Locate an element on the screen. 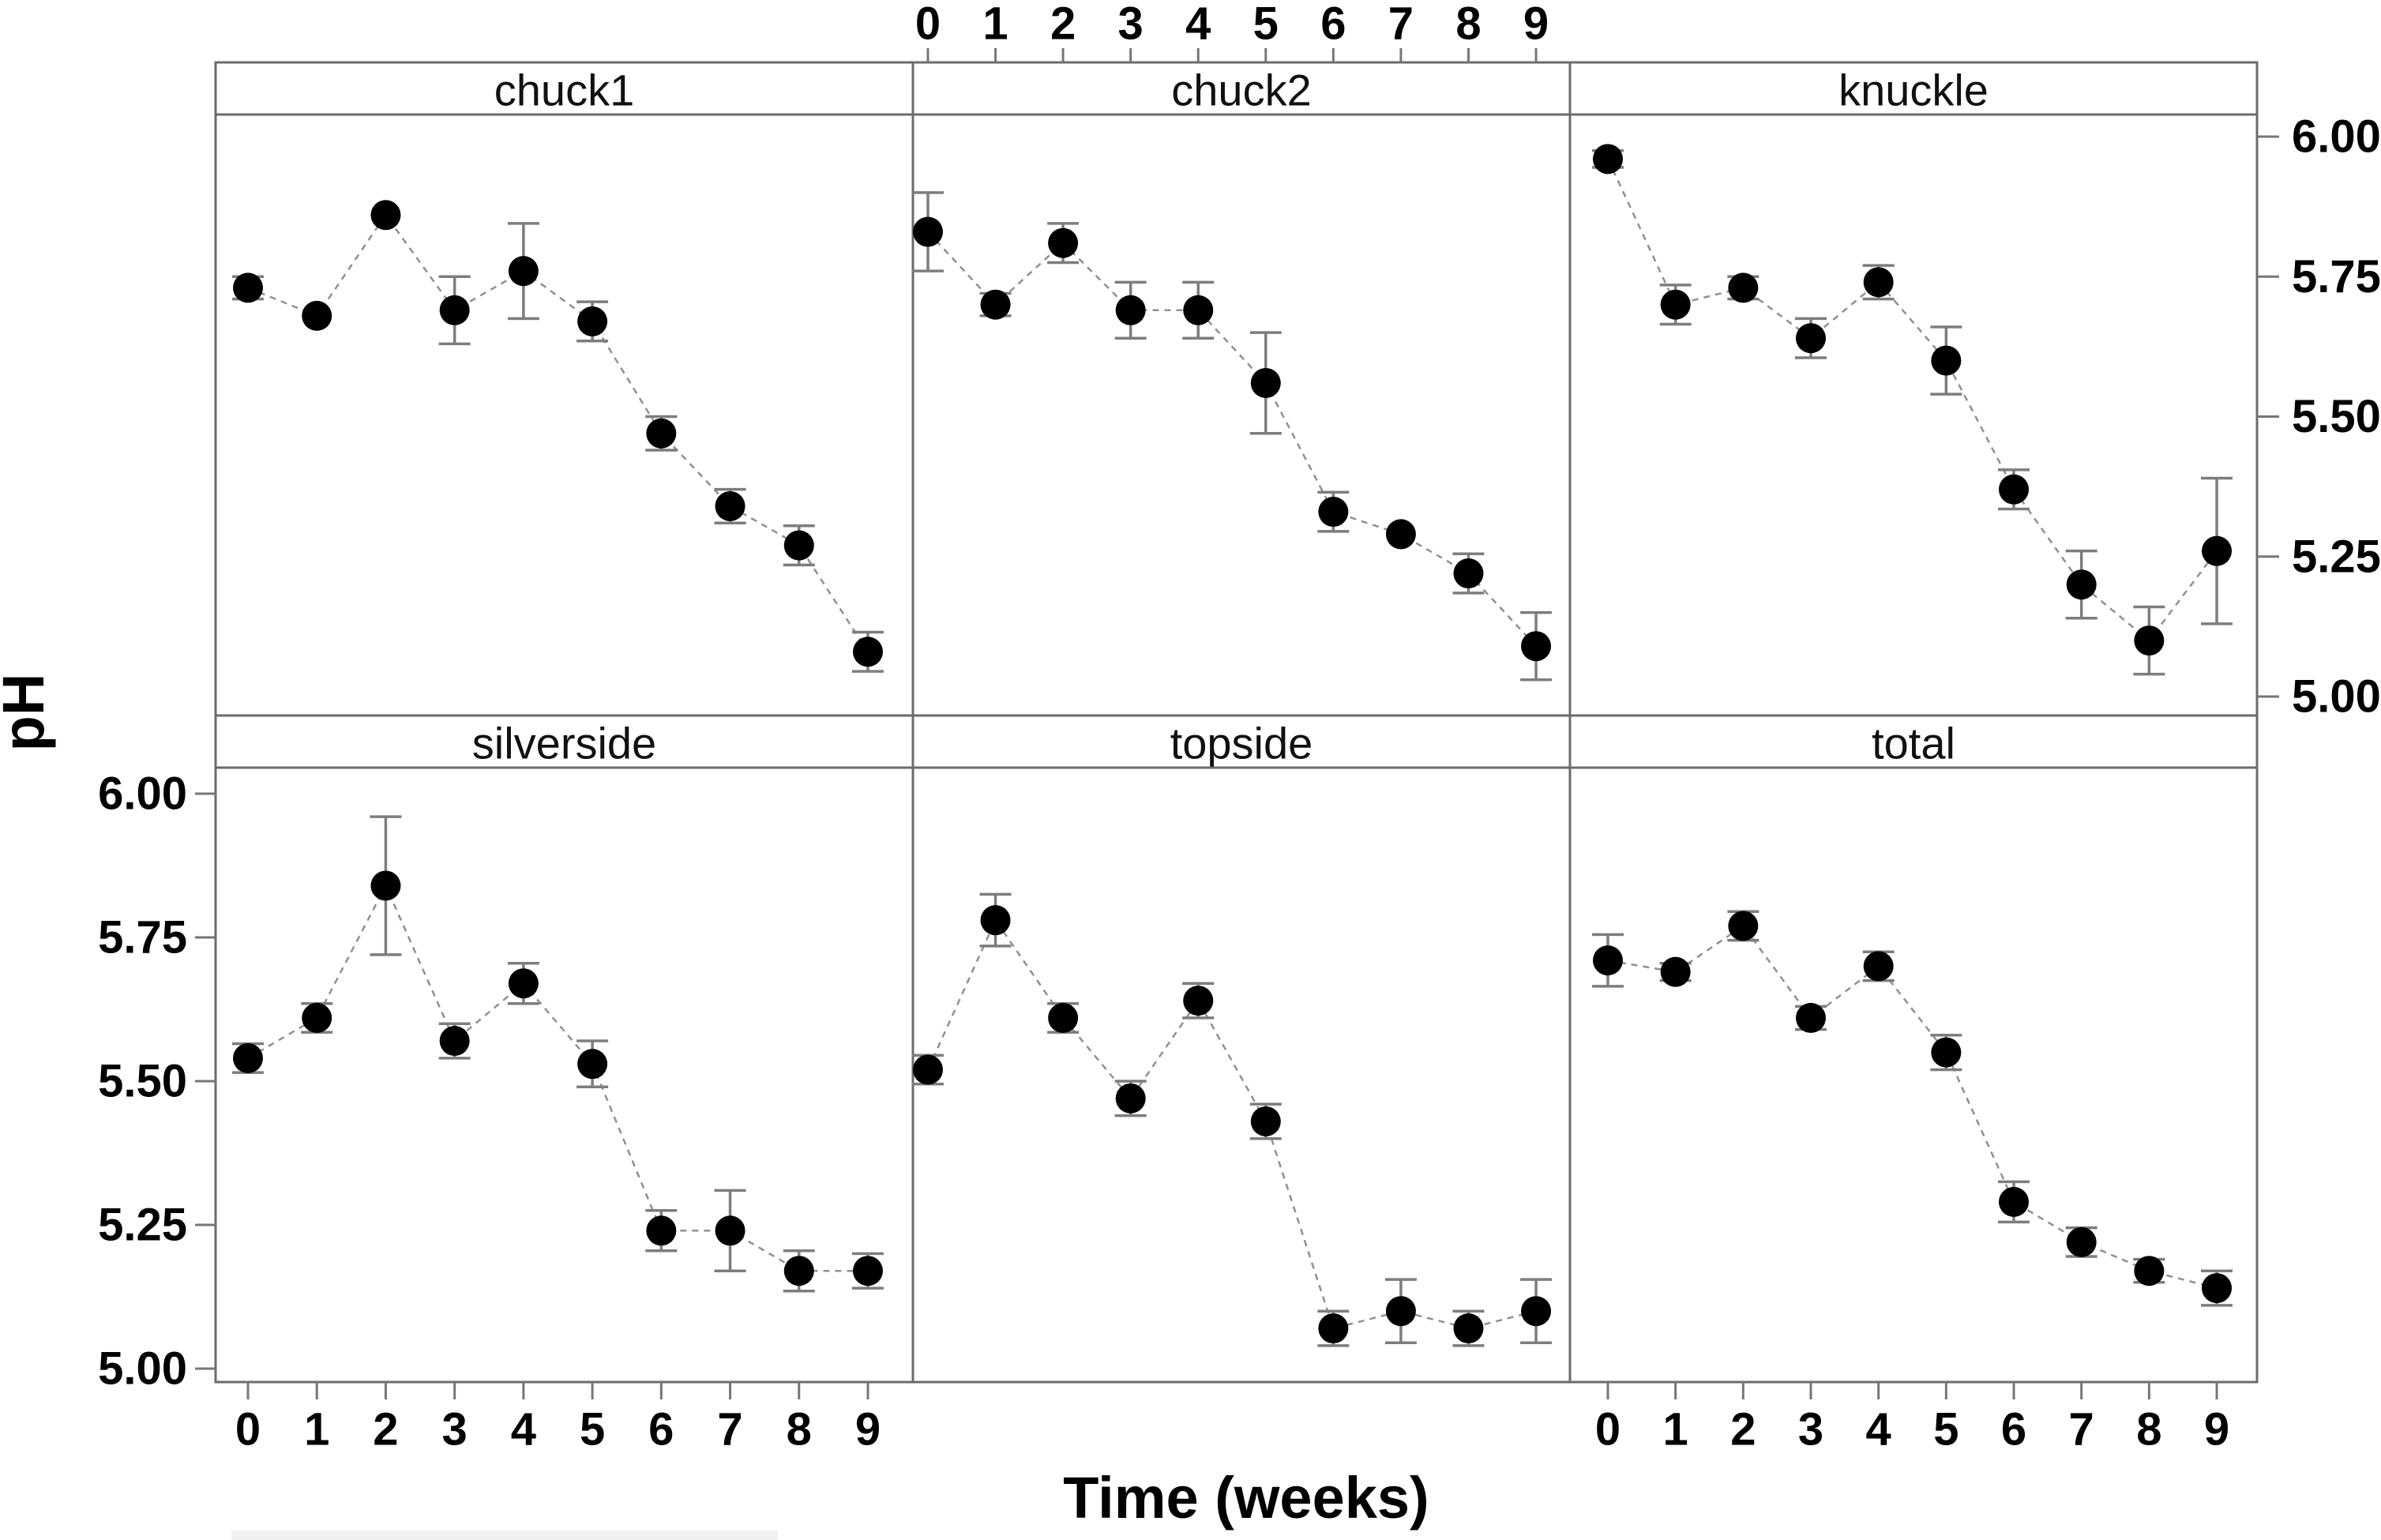 This screenshot has height=1540, width=2381. y-axis-title: pH is located at coordinates (28, 713).